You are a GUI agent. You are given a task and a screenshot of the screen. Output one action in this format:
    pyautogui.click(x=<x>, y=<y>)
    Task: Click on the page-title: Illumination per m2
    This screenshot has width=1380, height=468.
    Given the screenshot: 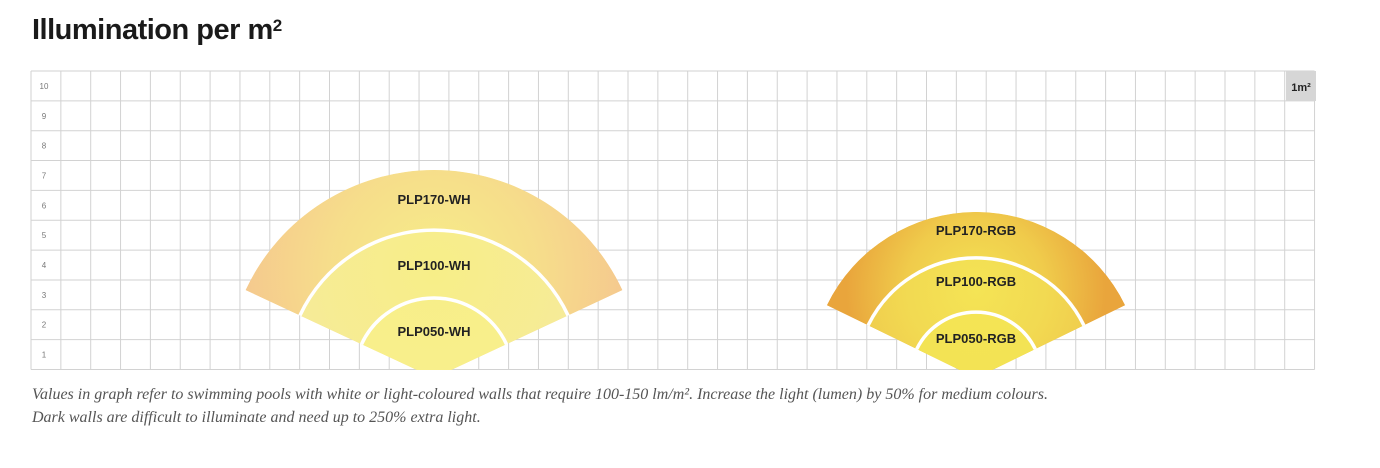 What is the action you would take?
    pyautogui.click(x=157, y=30)
    